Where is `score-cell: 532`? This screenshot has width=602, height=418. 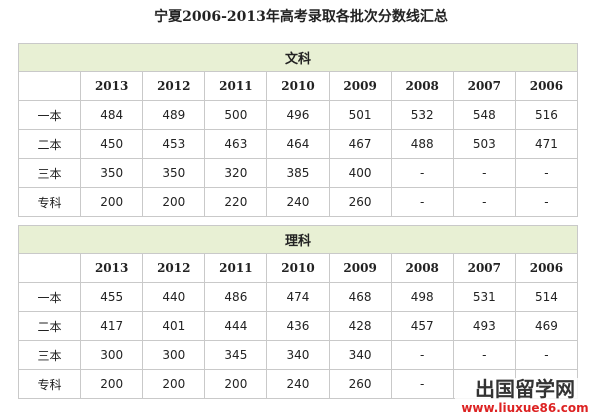
score-cell: 532 is located at coordinates (422, 115).